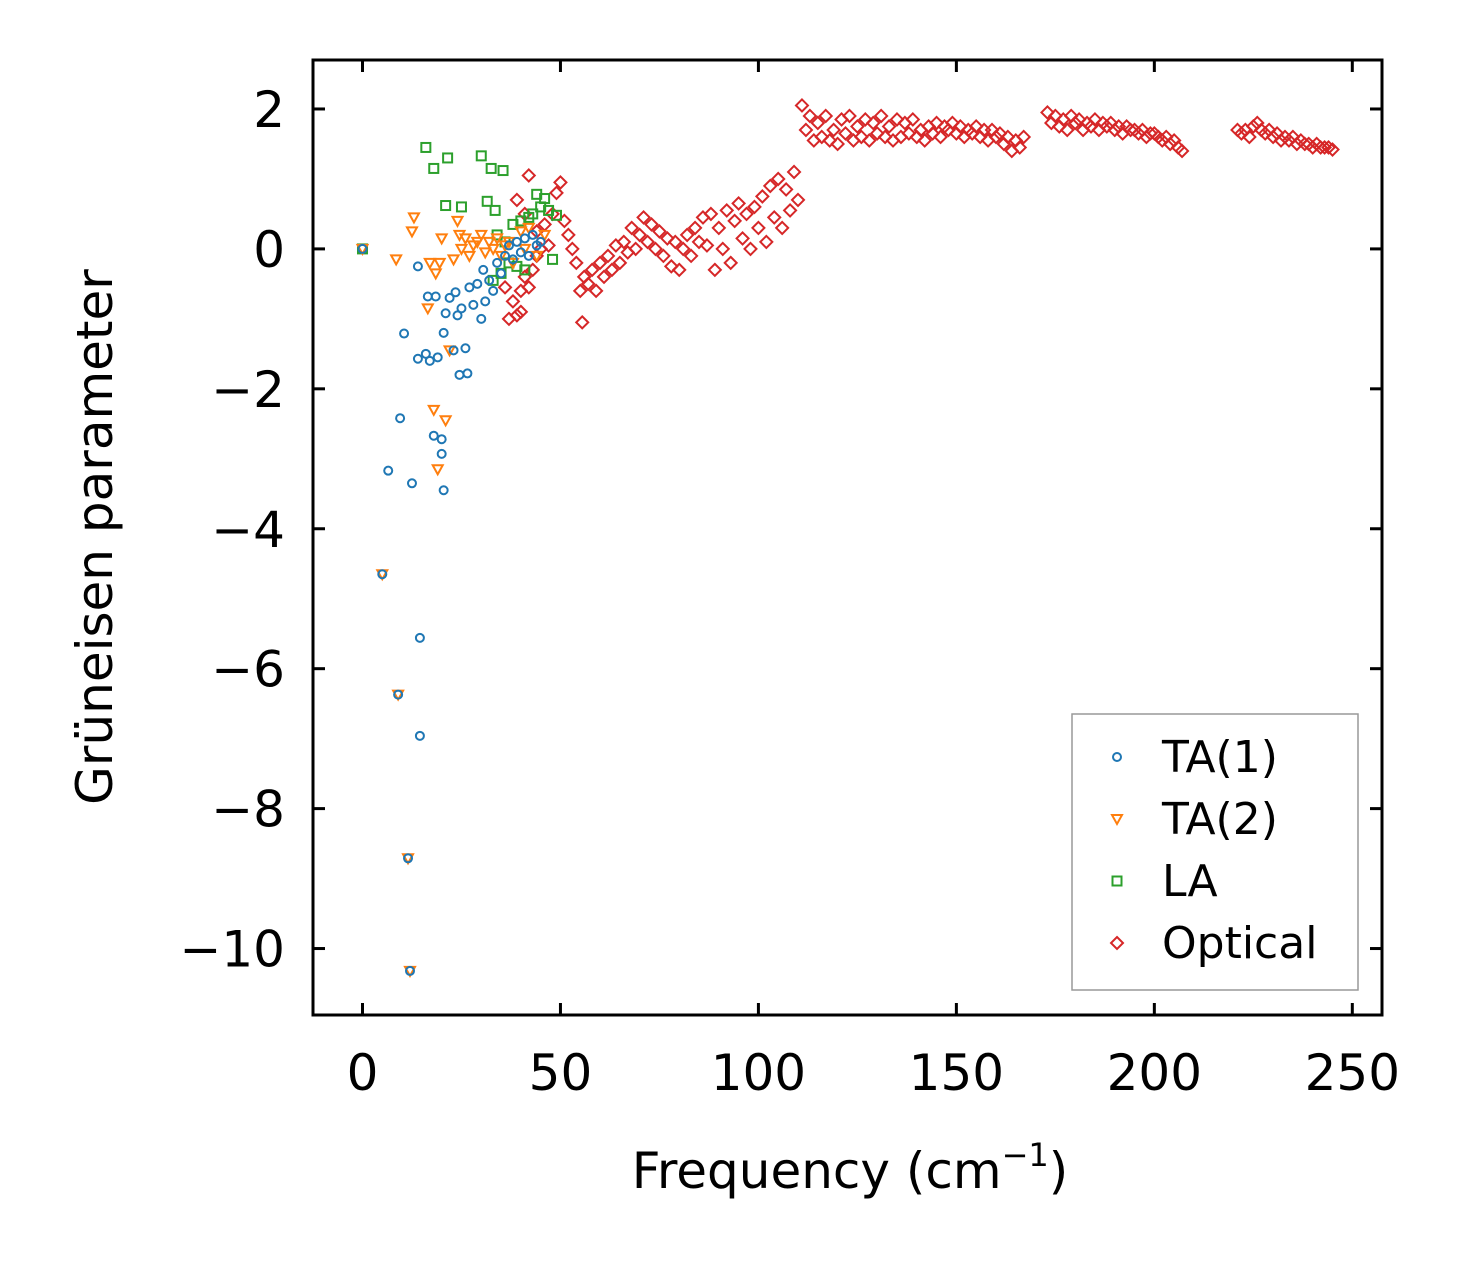 This screenshot has height=1264, width=1469. Describe the element at coordinates (956, 1073) in the screenshot. I see `x-tick-label: 150` at that location.